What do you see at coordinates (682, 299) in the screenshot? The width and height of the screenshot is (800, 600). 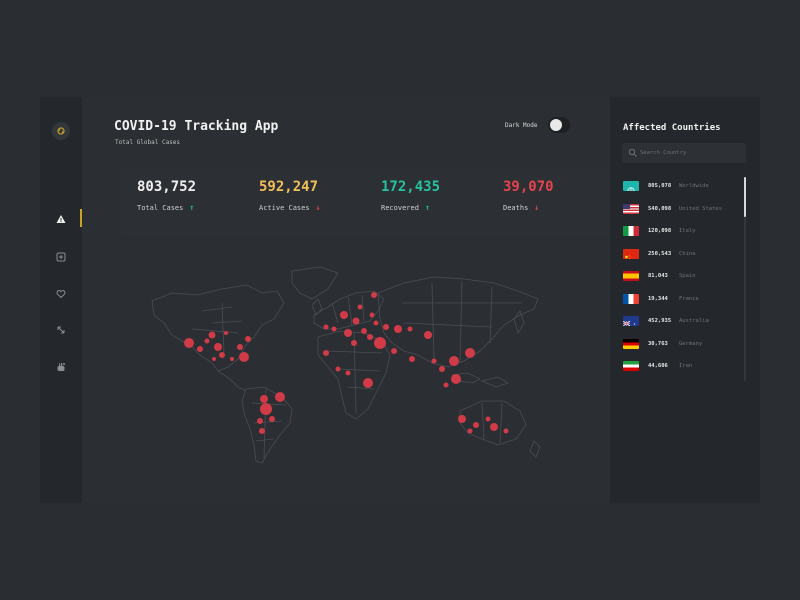 I see `list-item: 19,344 France` at bounding box center [682, 299].